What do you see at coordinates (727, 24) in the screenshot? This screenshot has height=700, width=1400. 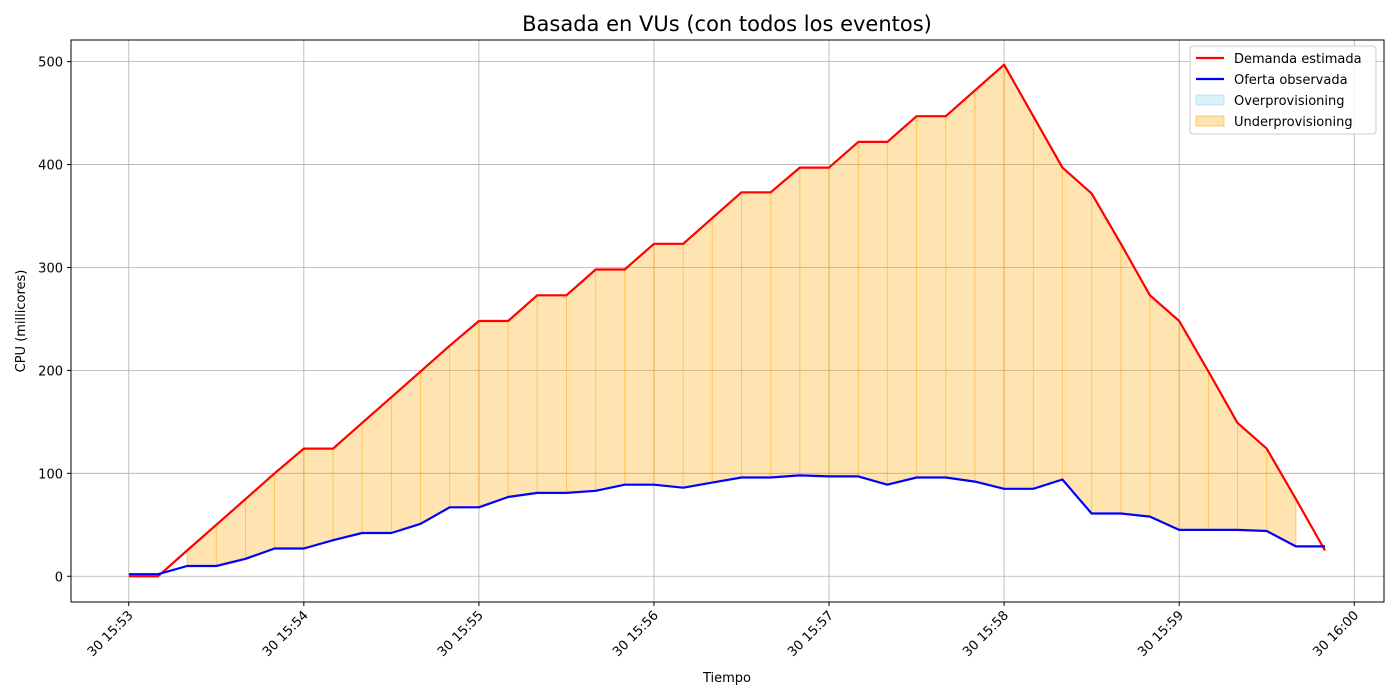 I see `chart-title: Basada en VUs (con todos los eventos)` at bounding box center [727, 24].